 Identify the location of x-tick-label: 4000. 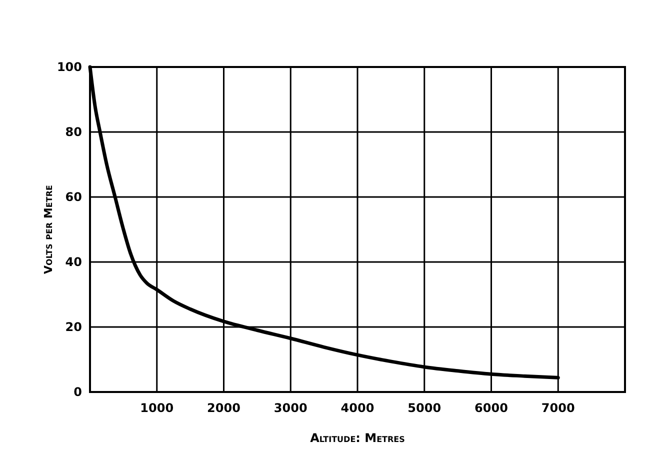
(357, 408).